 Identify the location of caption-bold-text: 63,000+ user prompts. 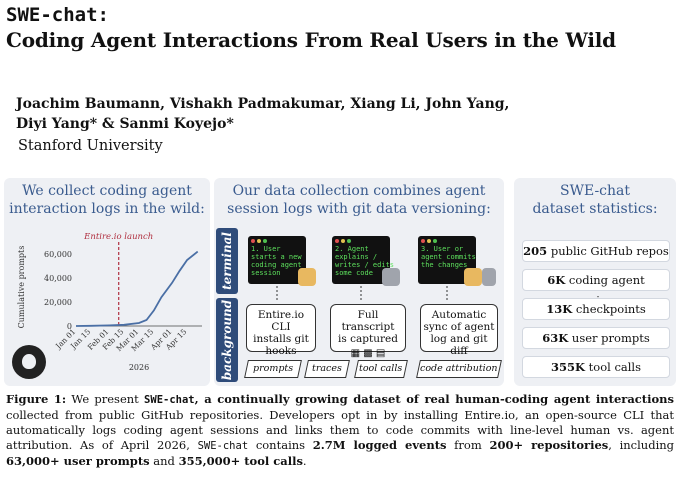
(78, 461).